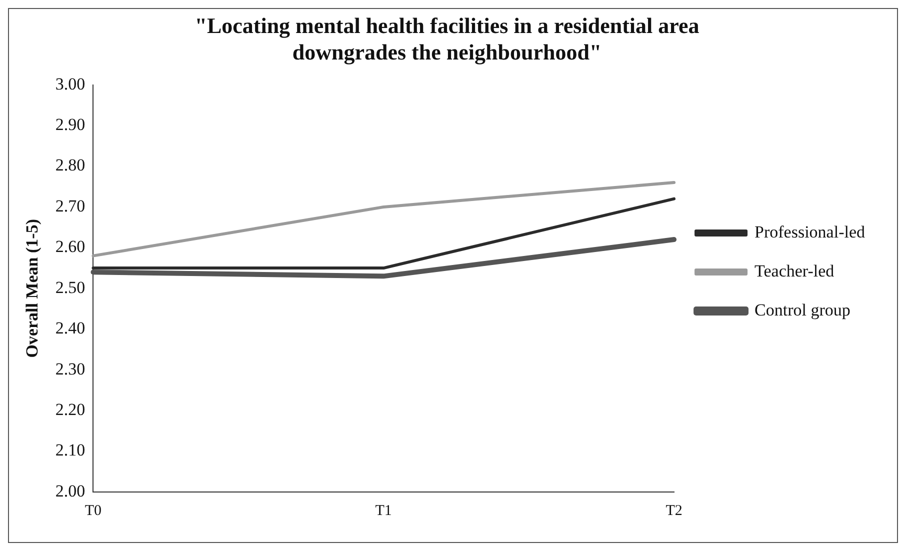 The image size is (911, 557). What do you see at coordinates (70, 206) in the screenshot?
I see `y-tick-label: 2.70` at bounding box center [70, 206].